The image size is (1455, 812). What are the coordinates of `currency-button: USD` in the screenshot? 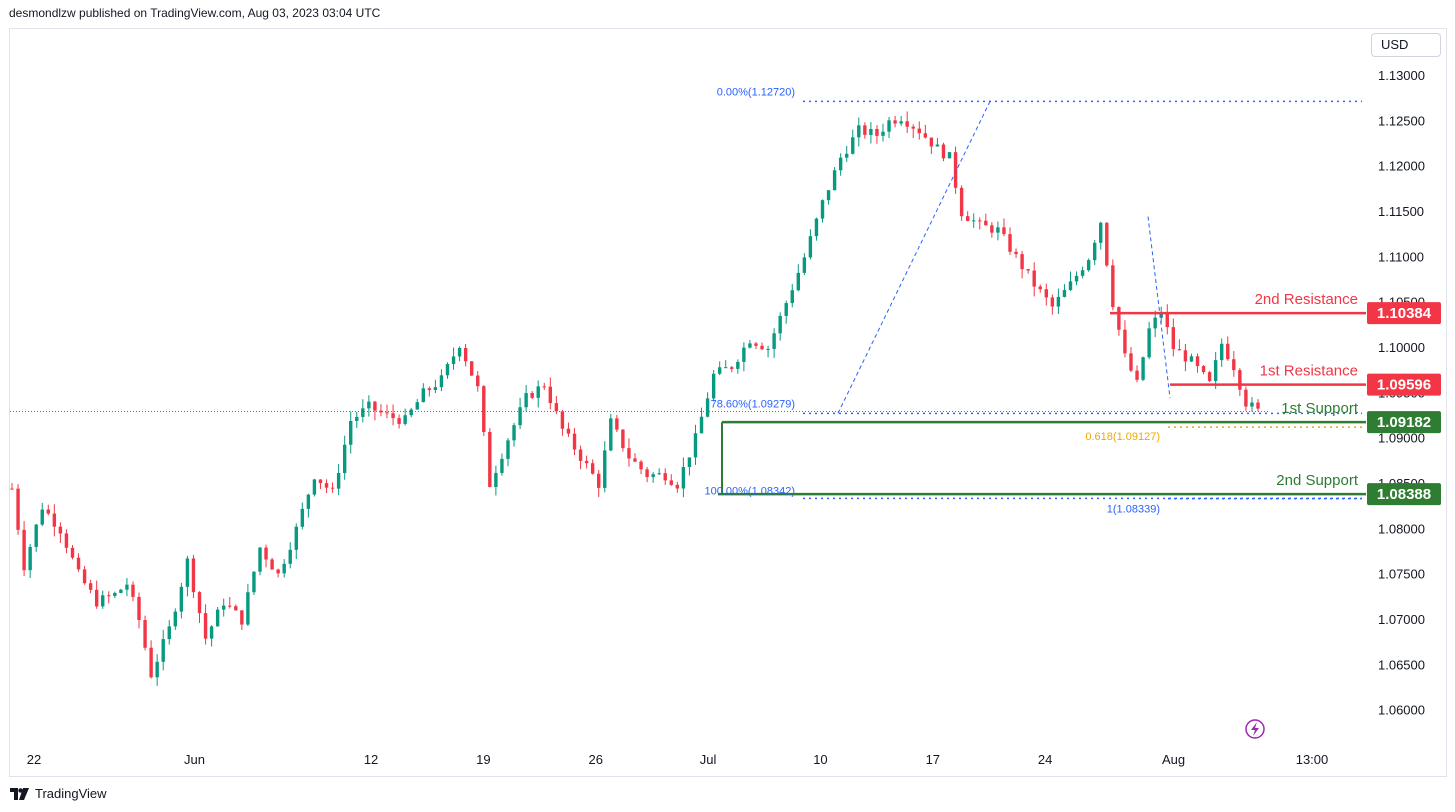 It's located at (1406, 45).